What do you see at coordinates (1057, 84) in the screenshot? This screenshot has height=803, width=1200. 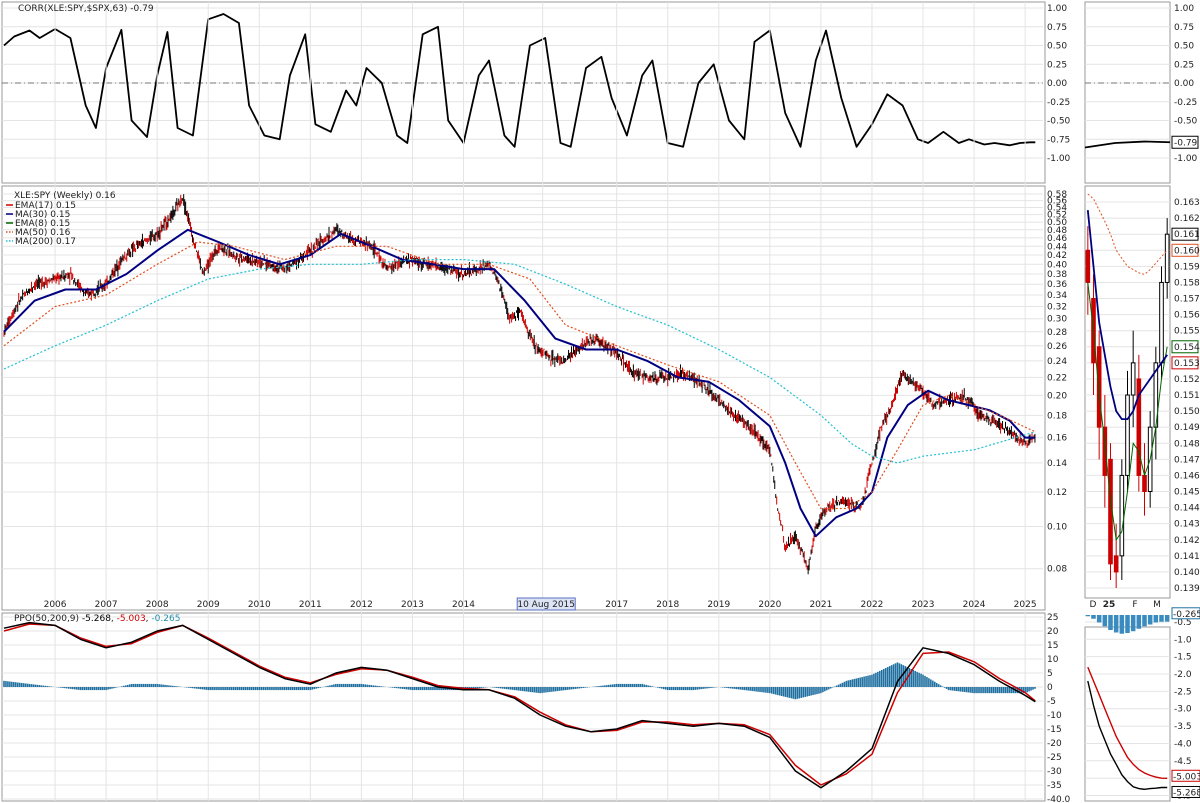 I see `corr-tick-label: 0.00` at bounding box center [1057, 84].